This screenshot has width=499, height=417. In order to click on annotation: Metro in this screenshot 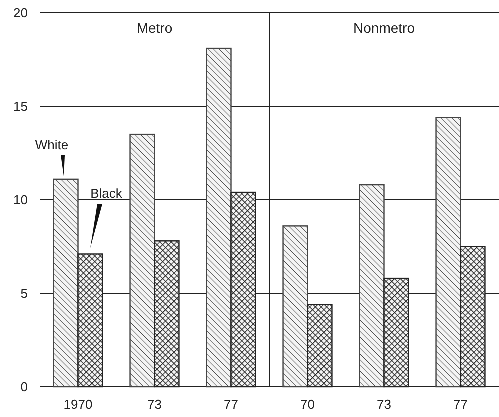, I will do `click(154, 28)`.